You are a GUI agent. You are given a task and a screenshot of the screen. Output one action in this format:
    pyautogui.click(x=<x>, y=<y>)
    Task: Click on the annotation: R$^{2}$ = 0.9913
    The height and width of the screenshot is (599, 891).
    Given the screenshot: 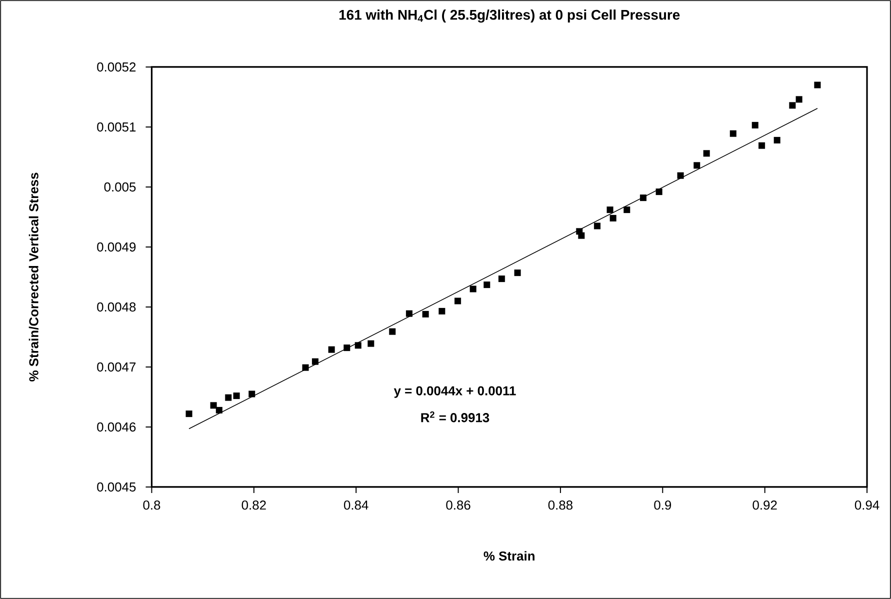 What is the action you would take?
    pyautogui.click(x=455, y=416)
    